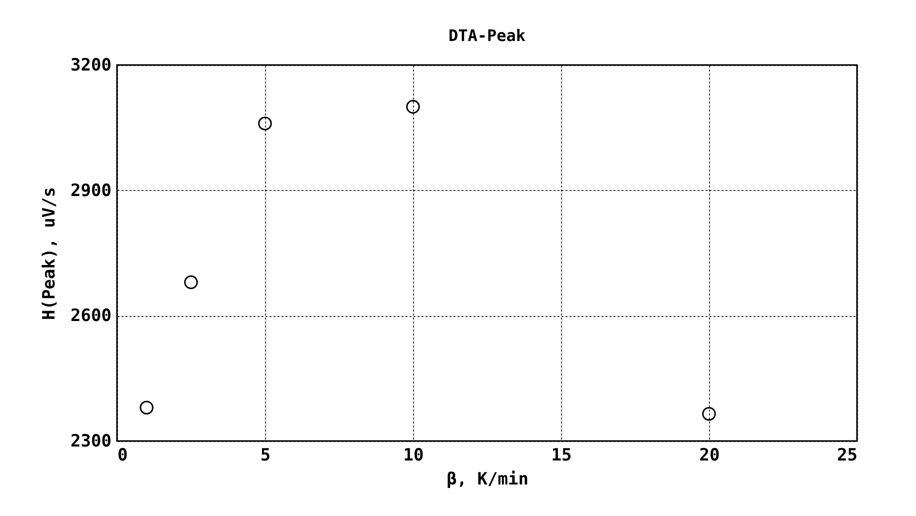 This screenshot has width=916, height=516. Describe the element at coordinates (50, 253) in the screenshot. I see `y-axis-title: H(Peak), uV/s` at that location.